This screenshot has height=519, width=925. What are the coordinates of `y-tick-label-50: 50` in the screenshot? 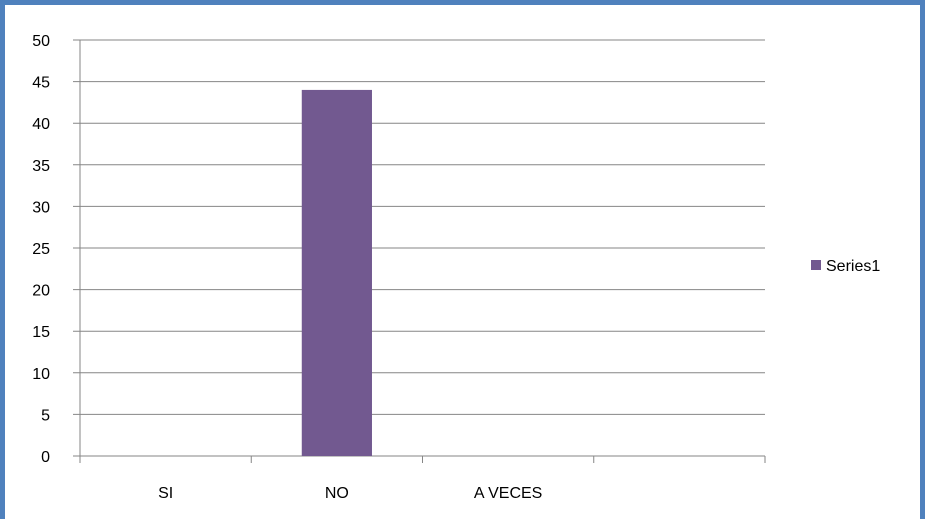 It's located at (41, 41).